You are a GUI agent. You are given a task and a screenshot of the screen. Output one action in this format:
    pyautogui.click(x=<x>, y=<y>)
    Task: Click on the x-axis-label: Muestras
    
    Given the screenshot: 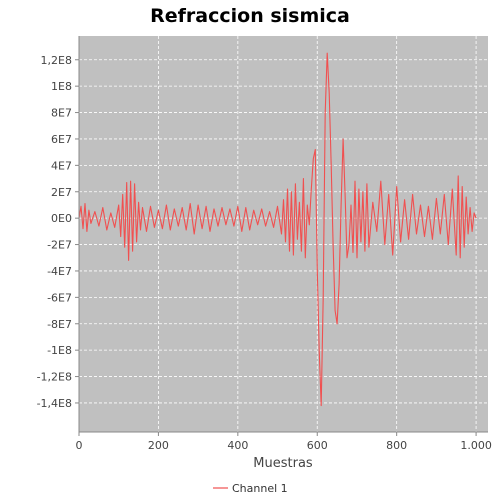 What is the action you would take?
    pyautogui.click(x=283, y=463)
    